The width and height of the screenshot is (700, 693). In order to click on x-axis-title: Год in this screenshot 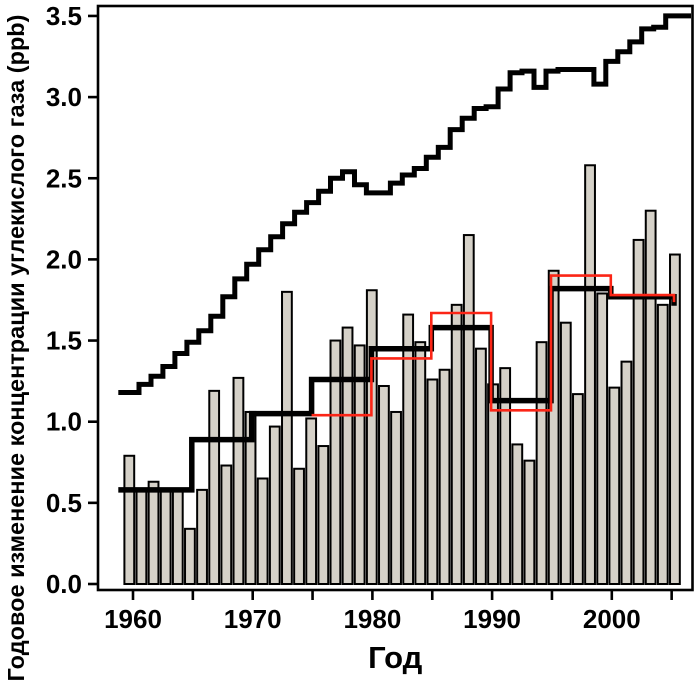, I will do `click(395, 657)`.